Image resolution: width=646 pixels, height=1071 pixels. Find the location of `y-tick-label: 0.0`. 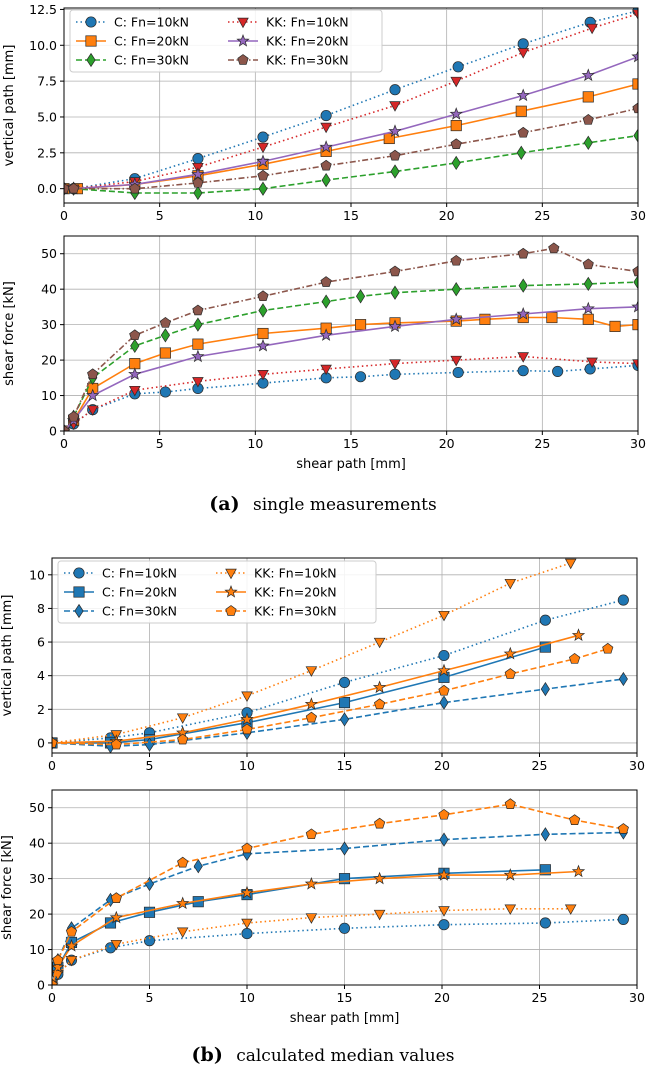

y-tick-label: 0.0 is located at coordinates (47, 188).